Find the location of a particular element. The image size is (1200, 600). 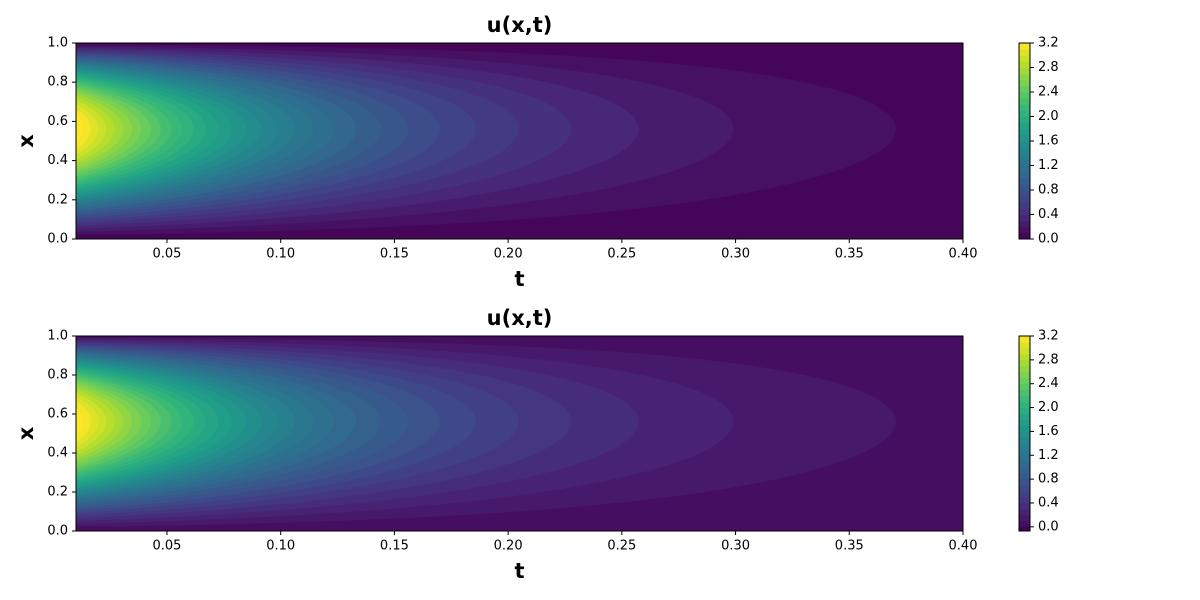

y-axis-label: x is located at coordinates (26, 433).